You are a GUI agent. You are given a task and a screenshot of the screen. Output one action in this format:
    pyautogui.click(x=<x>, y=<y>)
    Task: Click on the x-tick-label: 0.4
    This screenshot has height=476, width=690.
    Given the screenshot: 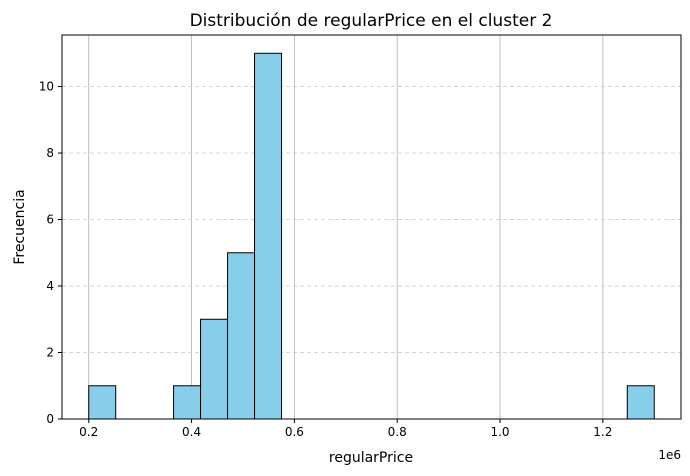 What is the action you would take?
    pyautogui.click(x=191, y=432)
    